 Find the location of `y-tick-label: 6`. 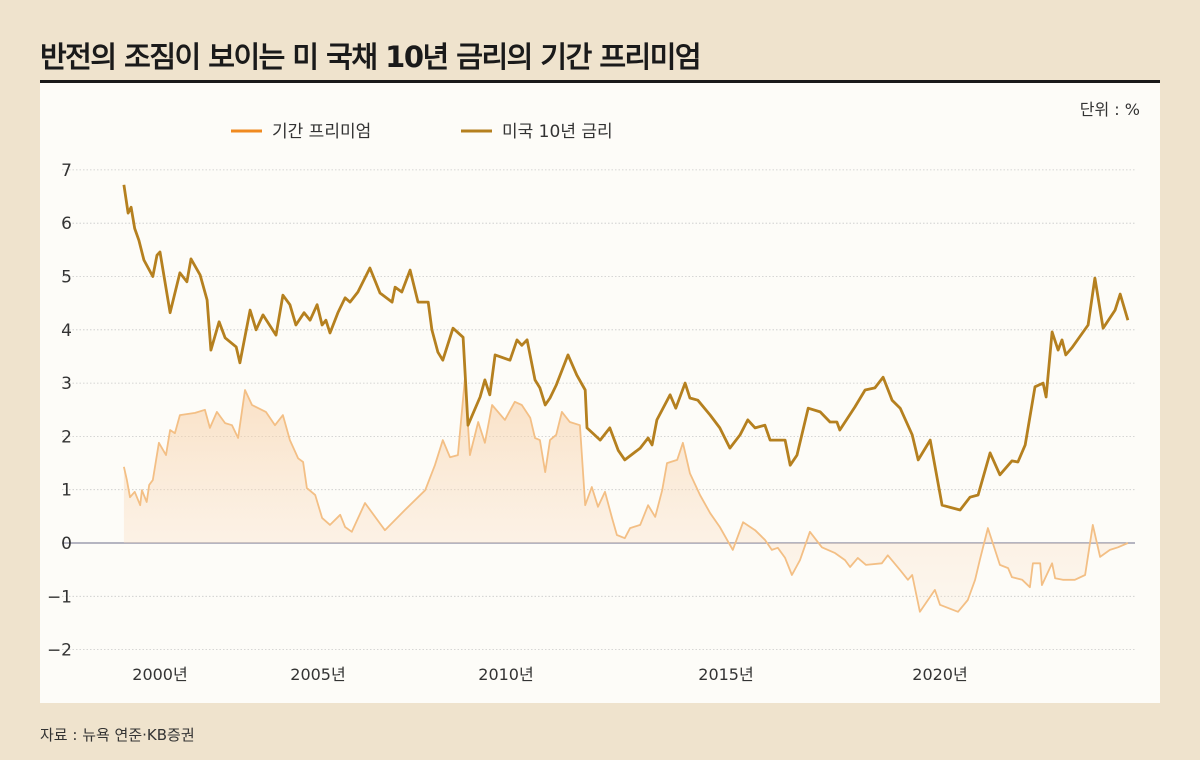

y-tick-label: 6 is located at coordinates (66, 224).